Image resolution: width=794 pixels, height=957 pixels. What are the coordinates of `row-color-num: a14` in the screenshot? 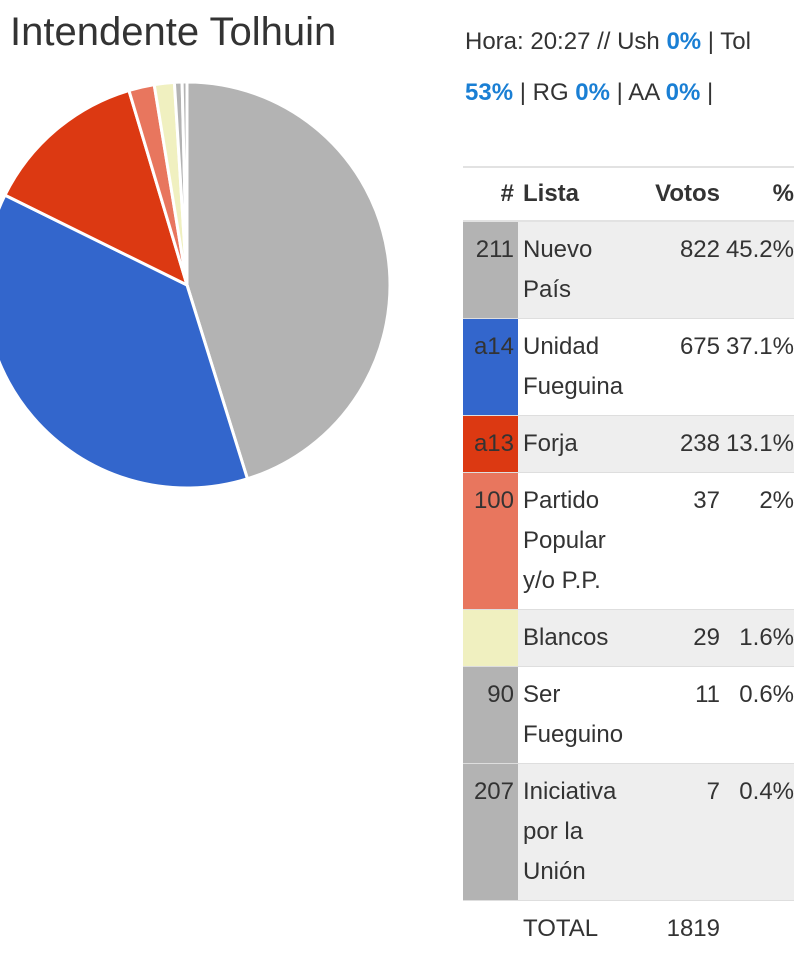 It's located at (490, 367).